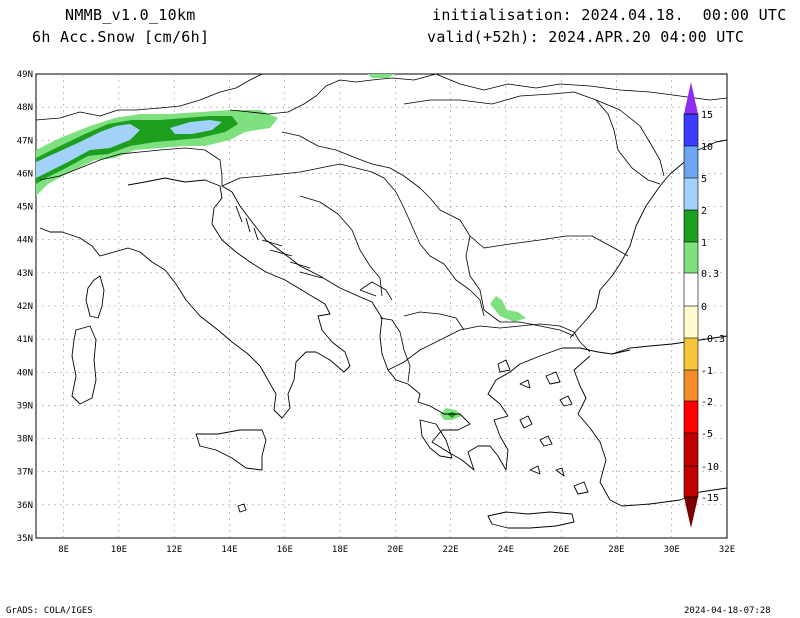 The height and width of the screenshot is (618, 800). What do you see at coordinates (340, 550) in the screenshot?
I see `lon-label: 18E` at bounding box center [340, 550].